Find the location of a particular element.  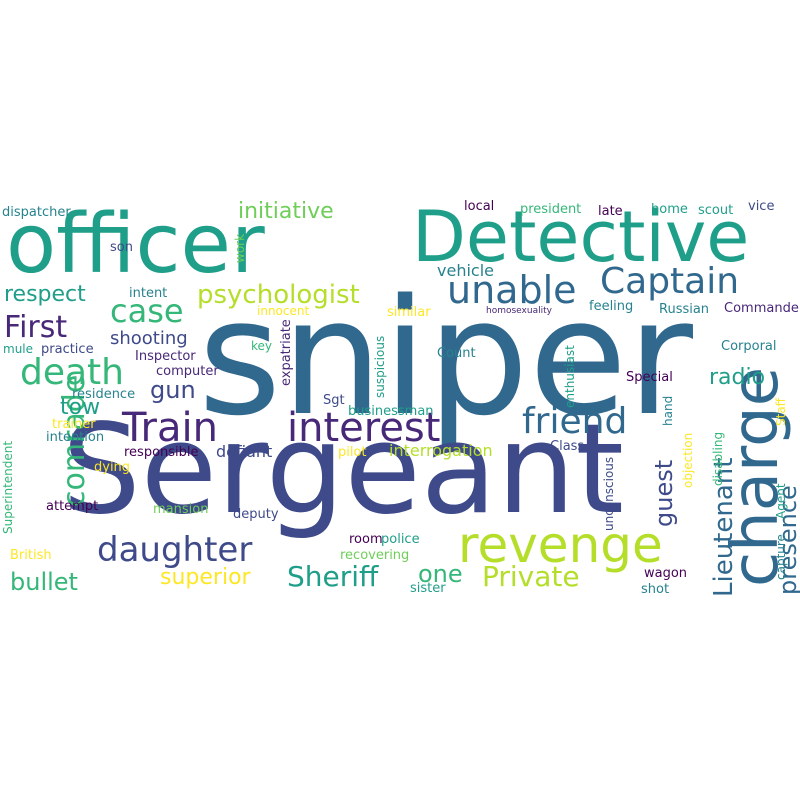

word-sister: sister is located at coordinates (428, 588).